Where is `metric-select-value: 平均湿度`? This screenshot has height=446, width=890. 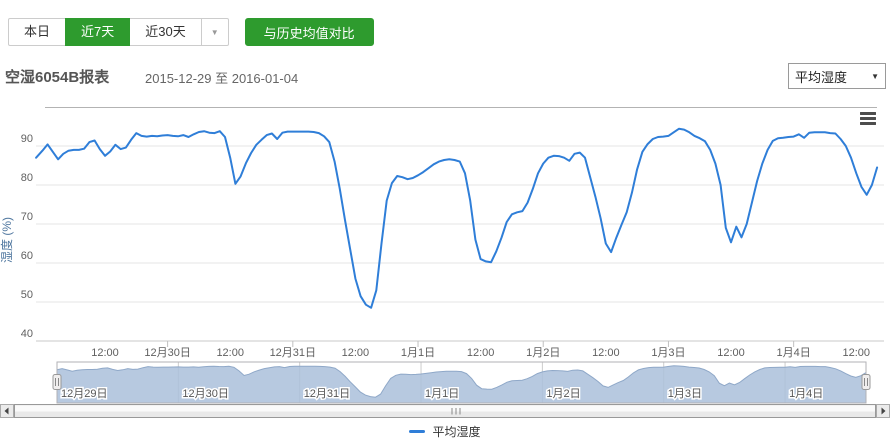 metric-select-value: 平均湿度 is located at coordinates (821, 77).